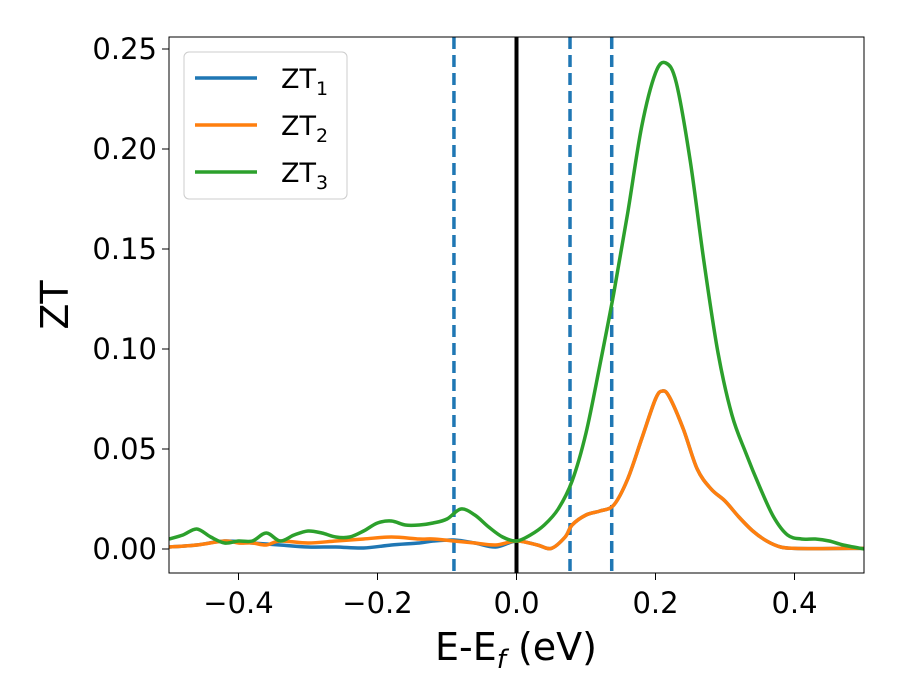 Image resolution: width=900 pixels, height=700 pixels. I want to click on legend: ZT1 ZT2 ZT3, so click(265, 125).